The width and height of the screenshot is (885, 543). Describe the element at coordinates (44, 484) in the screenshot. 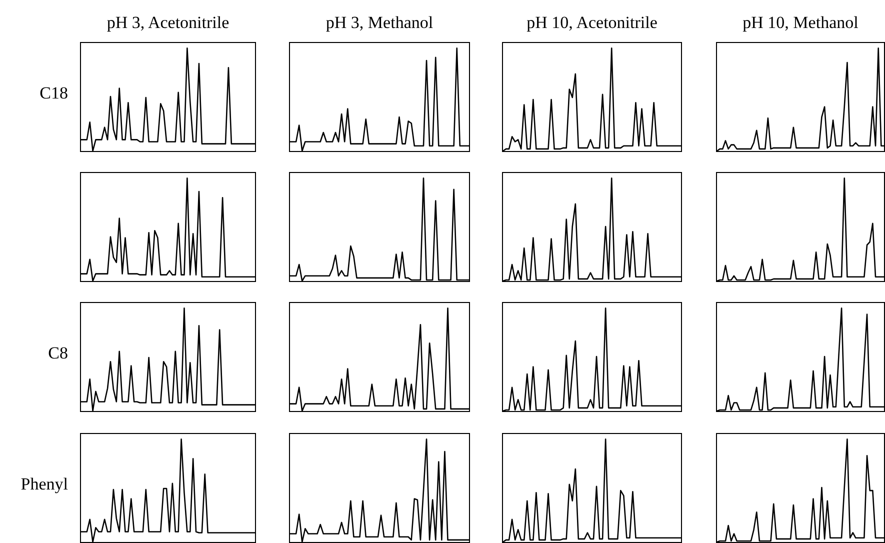

I see `y-axis-title: Phenyl` at that location.